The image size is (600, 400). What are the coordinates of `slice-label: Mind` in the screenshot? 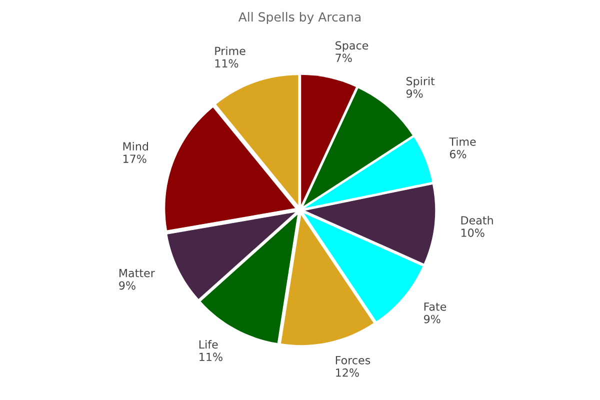 It's located at (135, 146).